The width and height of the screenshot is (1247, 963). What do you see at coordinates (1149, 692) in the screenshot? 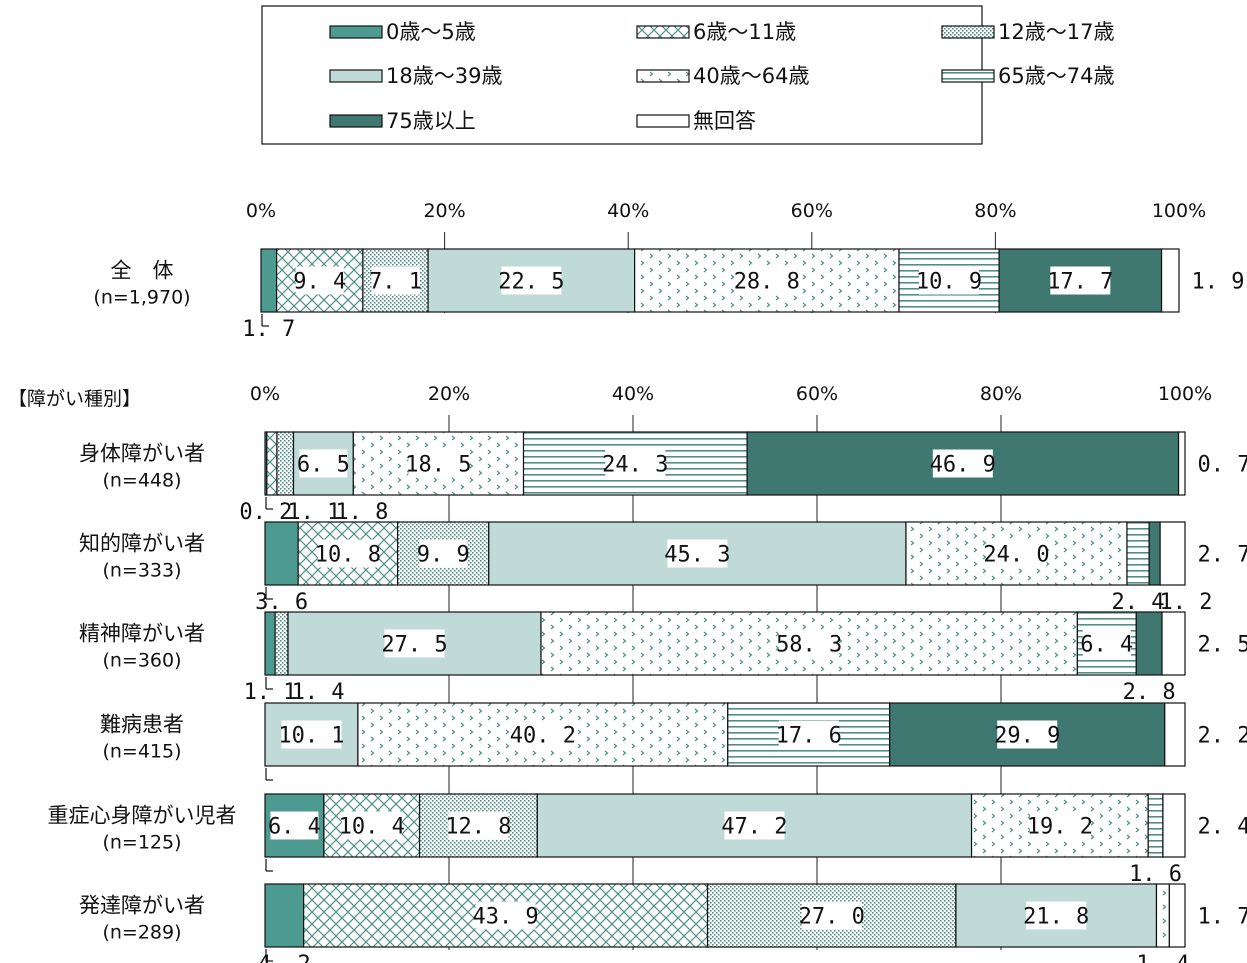
I see `data-label: 2. 8` at bounding box center [1149, 692].